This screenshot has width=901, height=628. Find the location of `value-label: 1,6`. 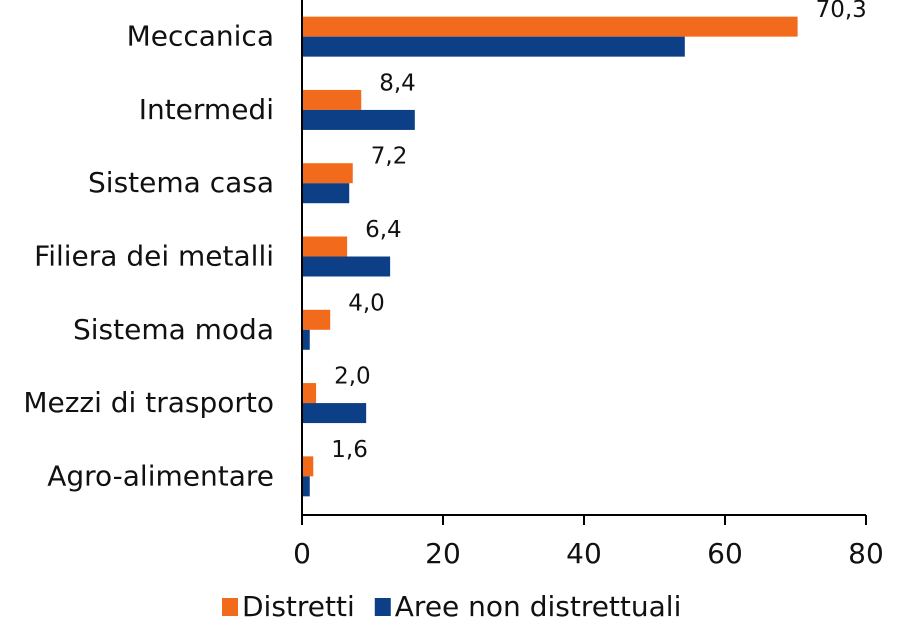

value-label: 1,6 is located at coordinates (349, 450).